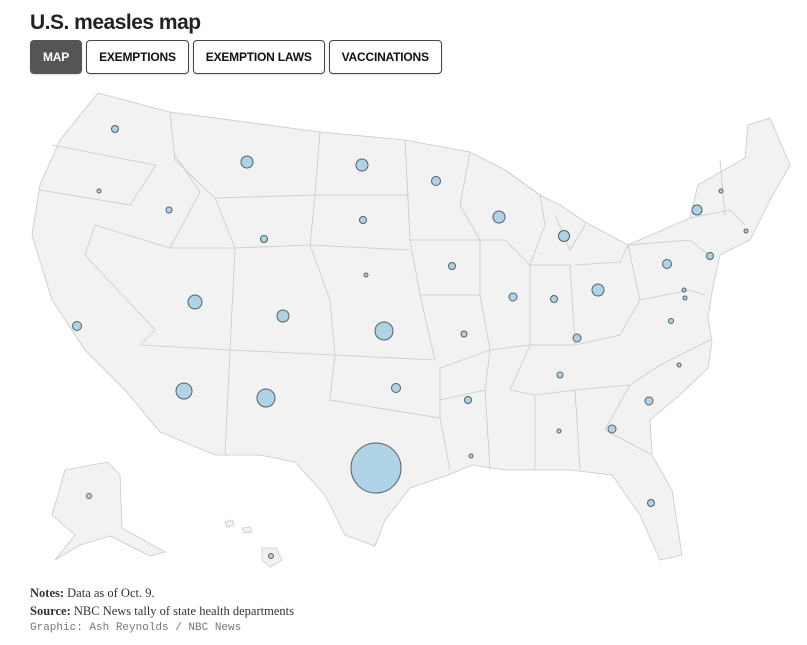 The height and width of the screenshot is (645, 807). What do you see at coordinates (47, 593) in the screenshot?
I see `notes-label: Notes:` at bounding box center [47, 593].